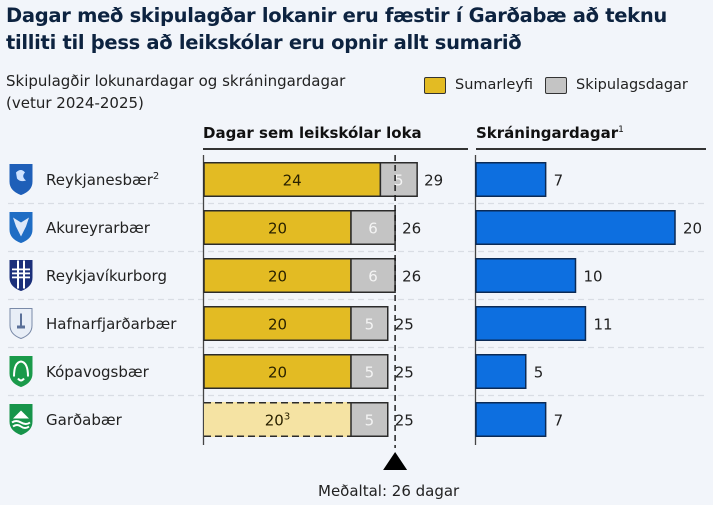 Image resolution: width=713 pixels, height=505 pixels. Describe the element at coordinates (692, 229) in the screenshot. I see `bar-label-skraningardagar: 20` at that location.